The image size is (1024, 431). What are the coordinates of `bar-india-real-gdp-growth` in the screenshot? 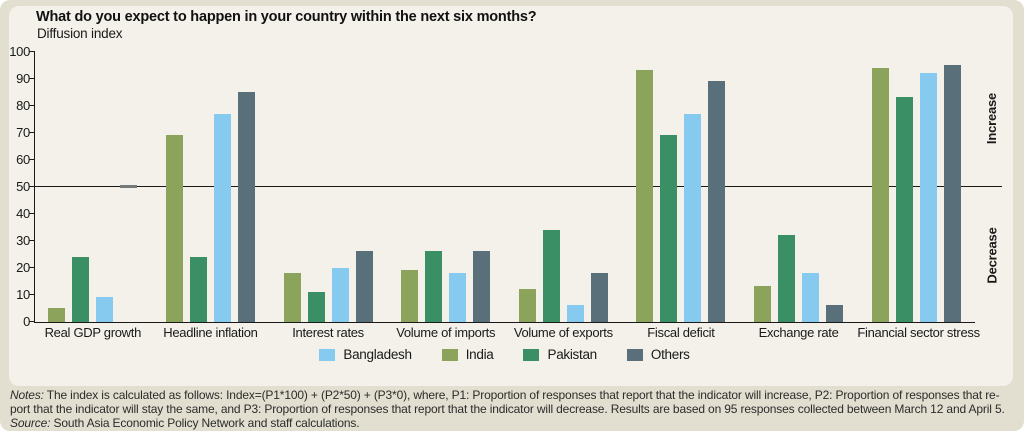 It's located at (57, 315).